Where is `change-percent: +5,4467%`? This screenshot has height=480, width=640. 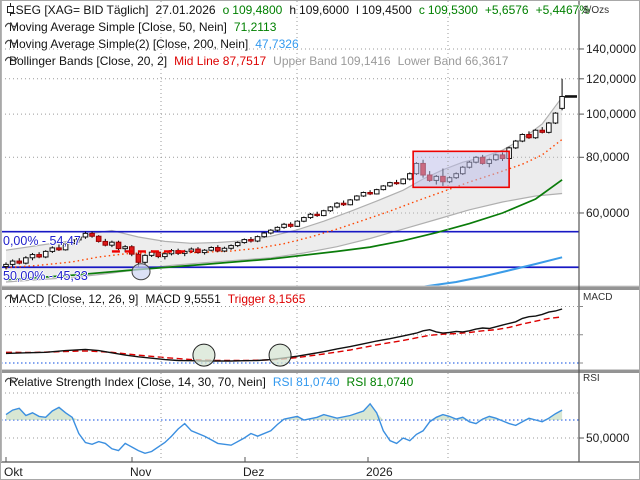
change-percent: +5,4467% is located at coordinates (562, 10).